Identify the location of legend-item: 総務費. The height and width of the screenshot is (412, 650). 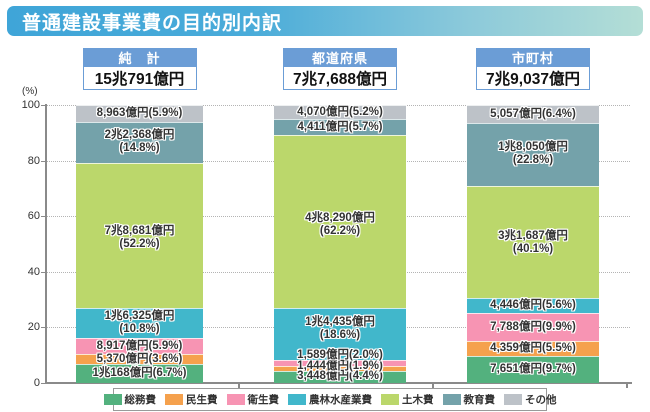
(130, 399).